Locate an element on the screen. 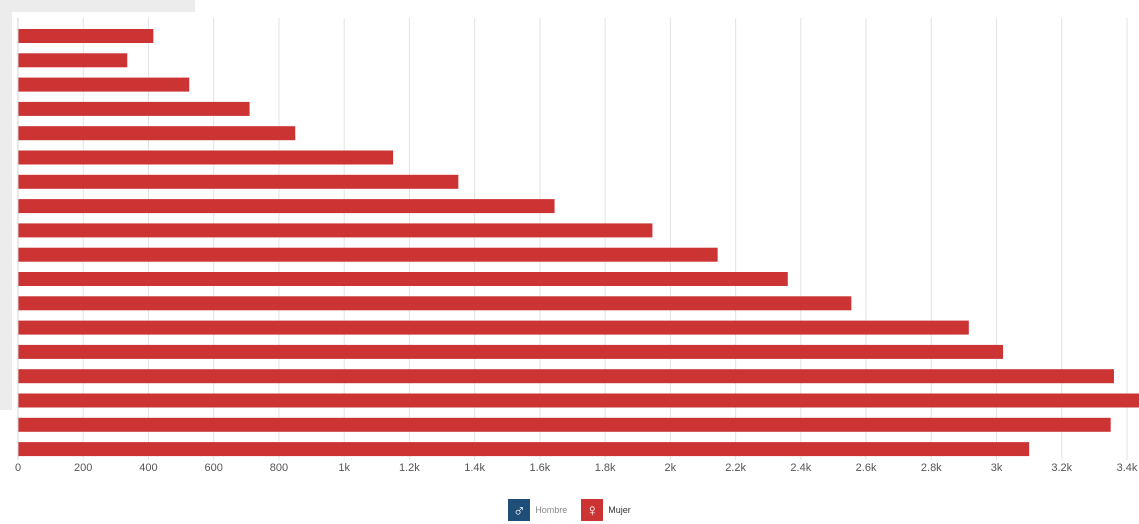 The width and height of the screenshot is (1139, 524). x-tick-label: 2.4k is located at coordinates (800, 468).